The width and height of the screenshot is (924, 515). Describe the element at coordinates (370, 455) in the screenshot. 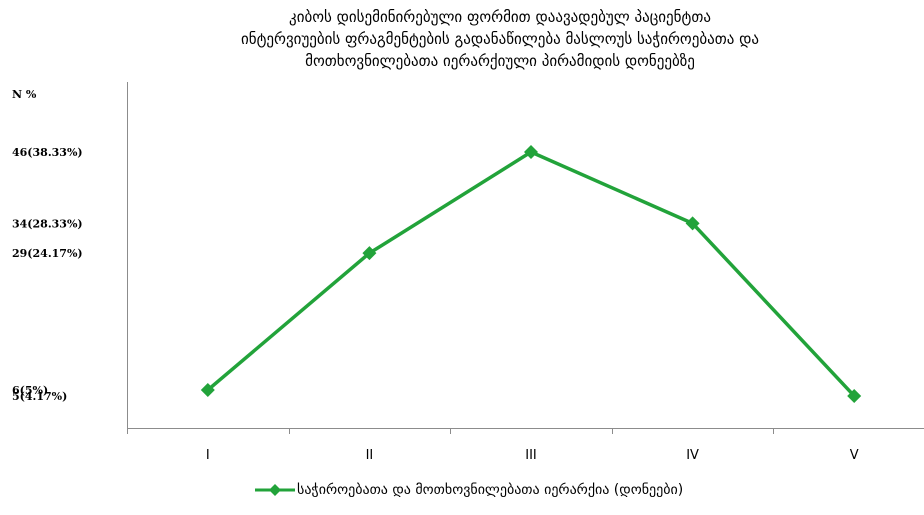

I see `x-tick-label: II` at that location.